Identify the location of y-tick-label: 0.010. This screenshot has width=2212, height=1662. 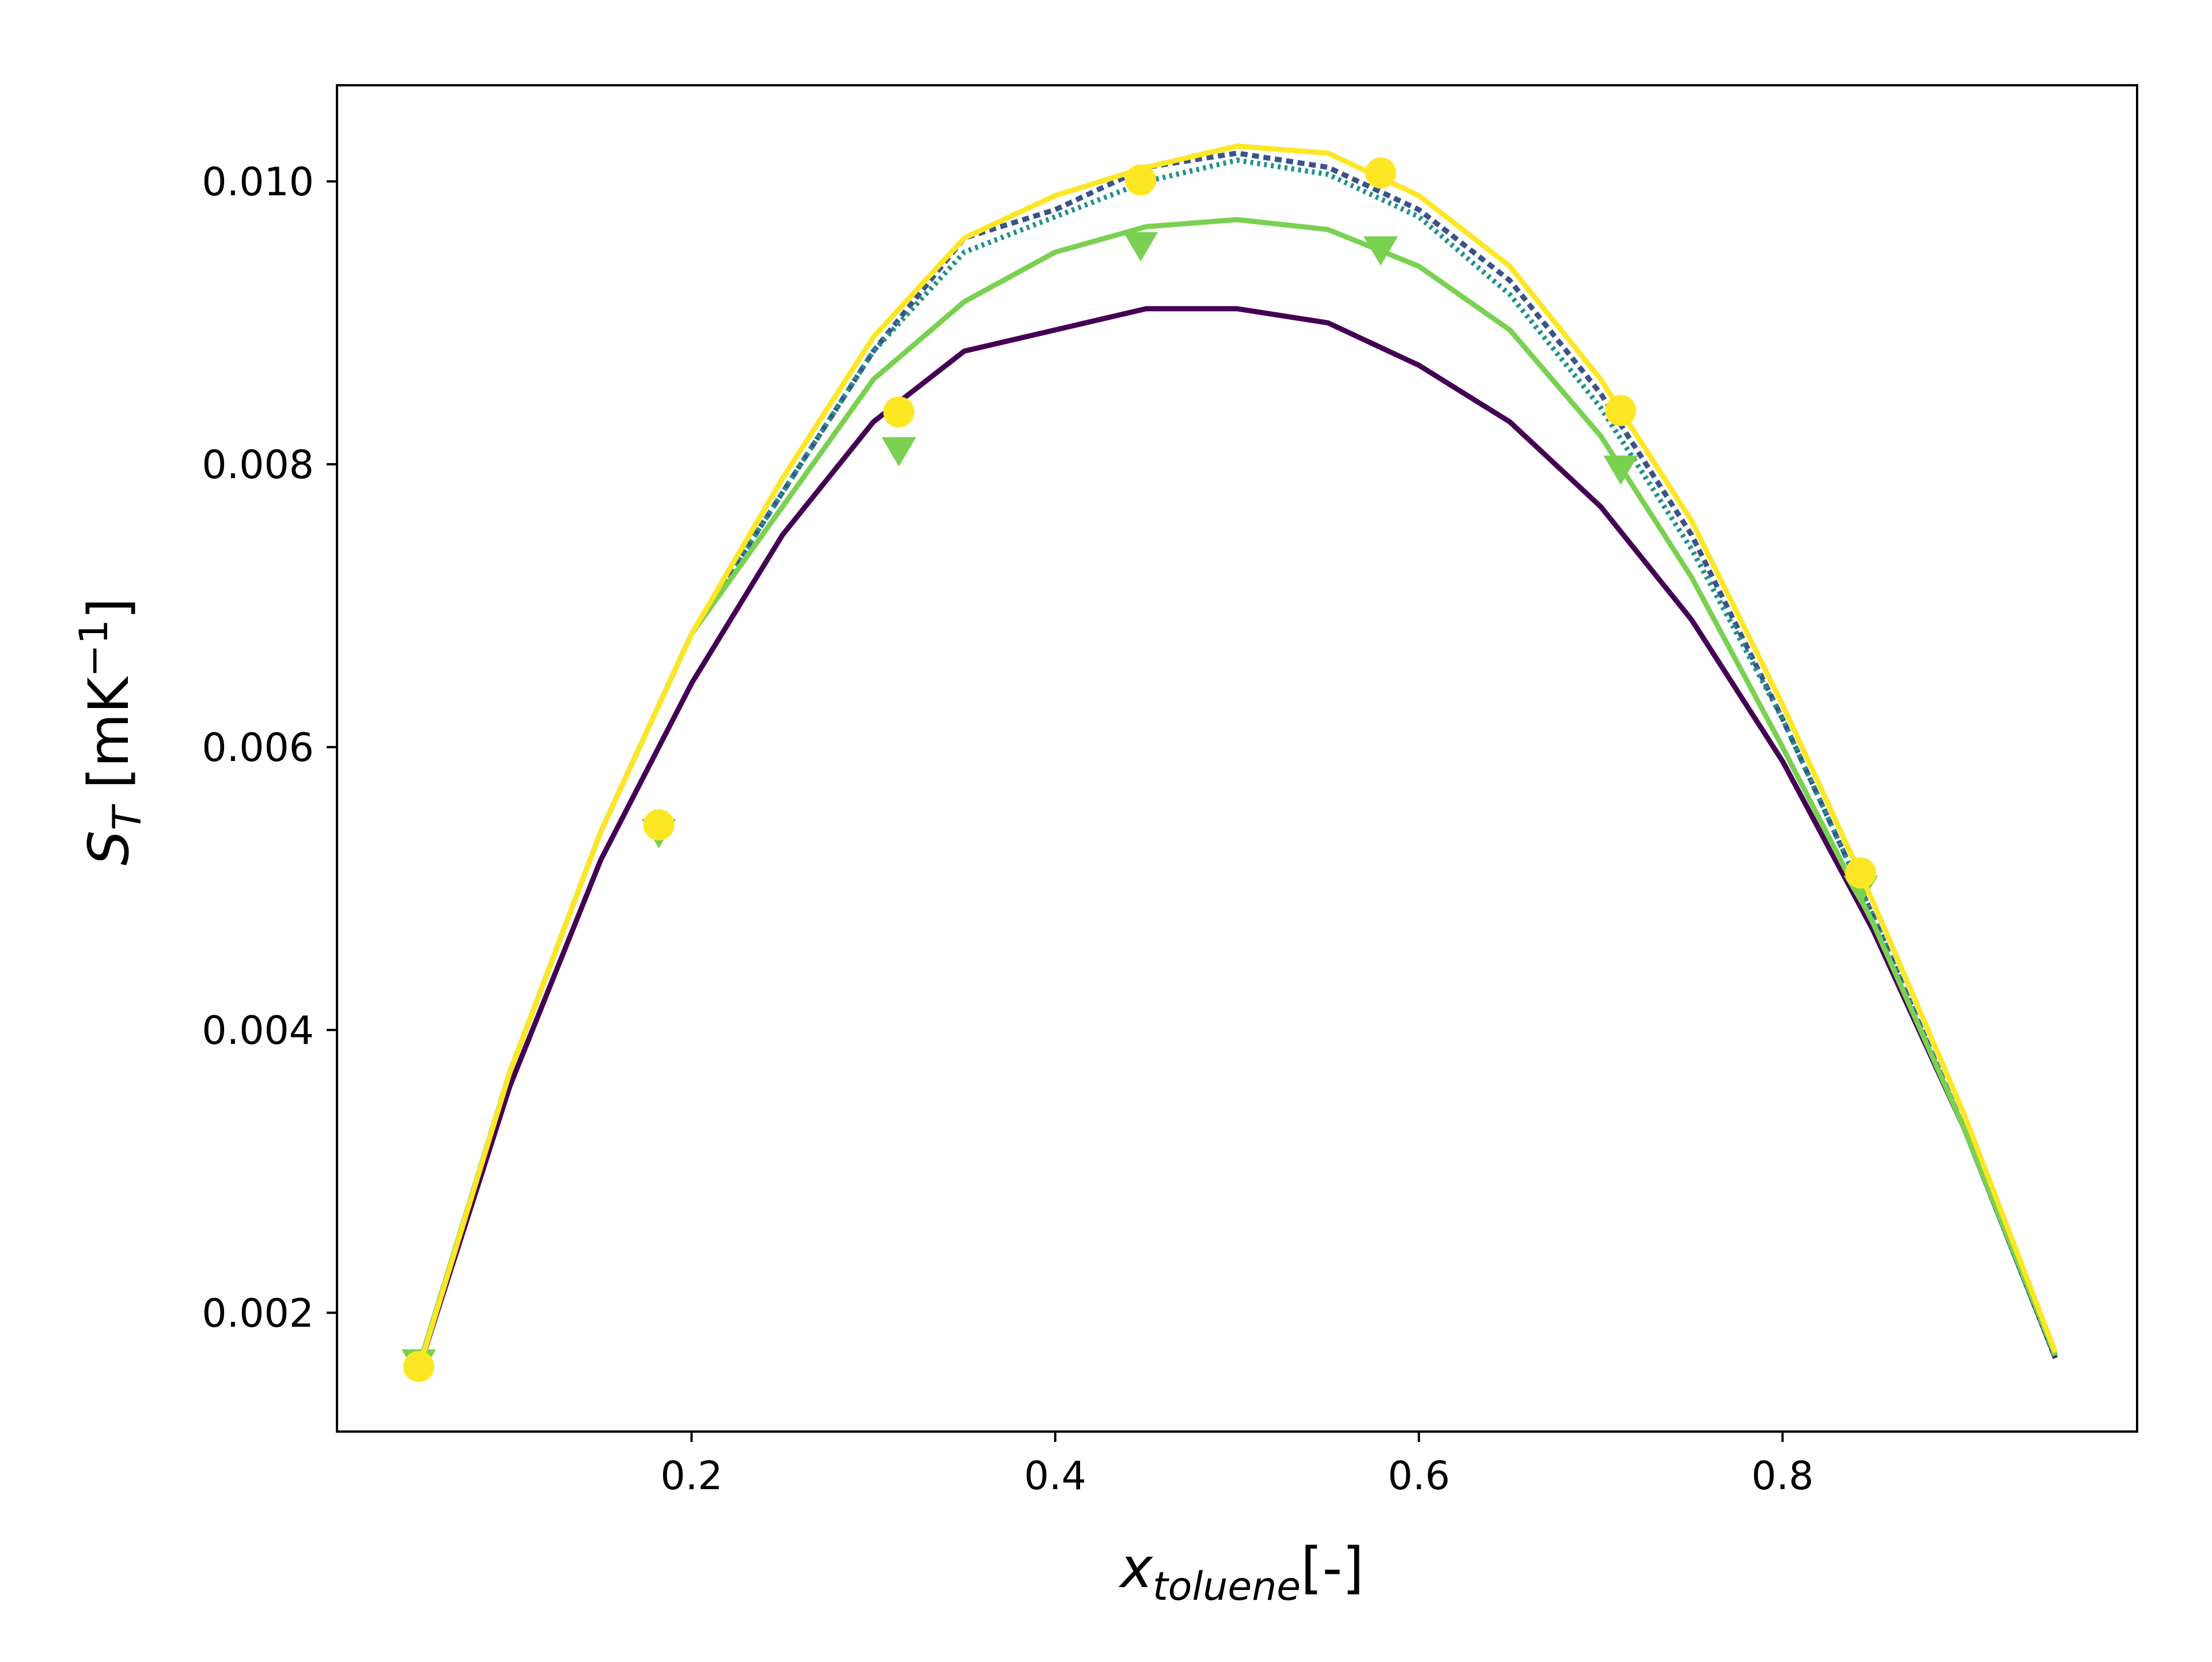
(258, 183).